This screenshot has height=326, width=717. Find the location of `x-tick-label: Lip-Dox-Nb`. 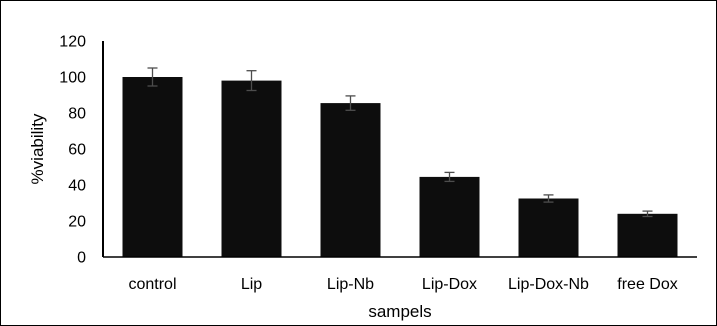

x-tick-label: Lip-Dox-Nb is located at coordinates (548, 284).